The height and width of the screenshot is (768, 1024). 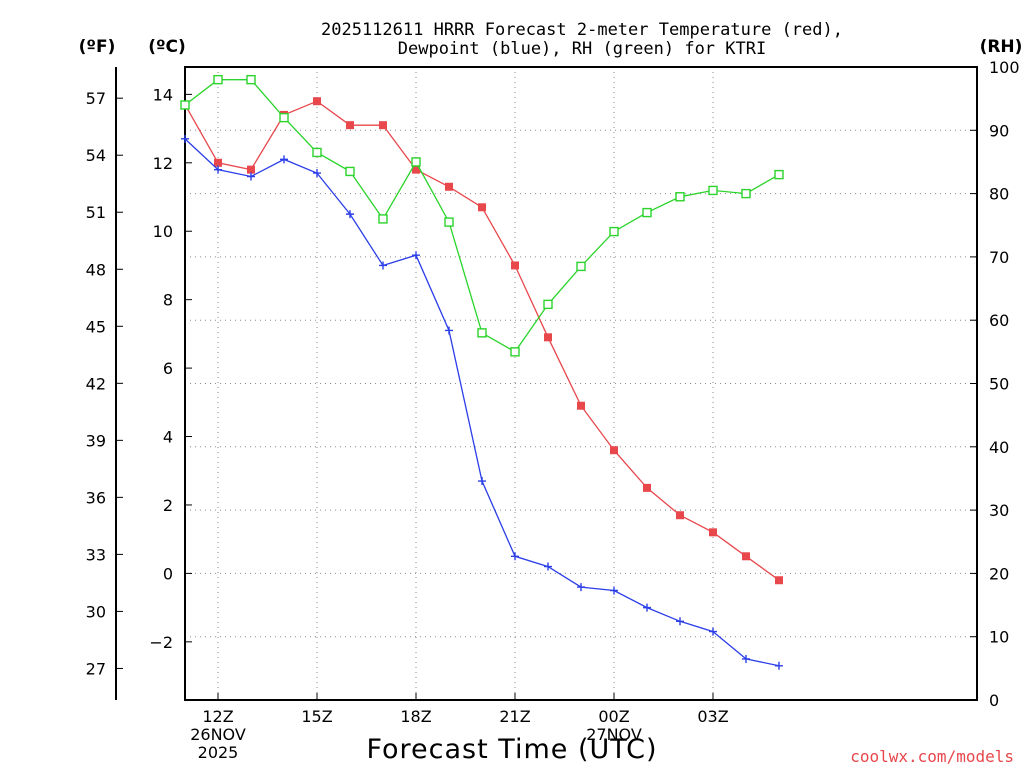 What do you see at coordinates (96, 440) in the screenshot?
I see `fahrenheit-tick-label: 39` at bounding box center [96, 440].